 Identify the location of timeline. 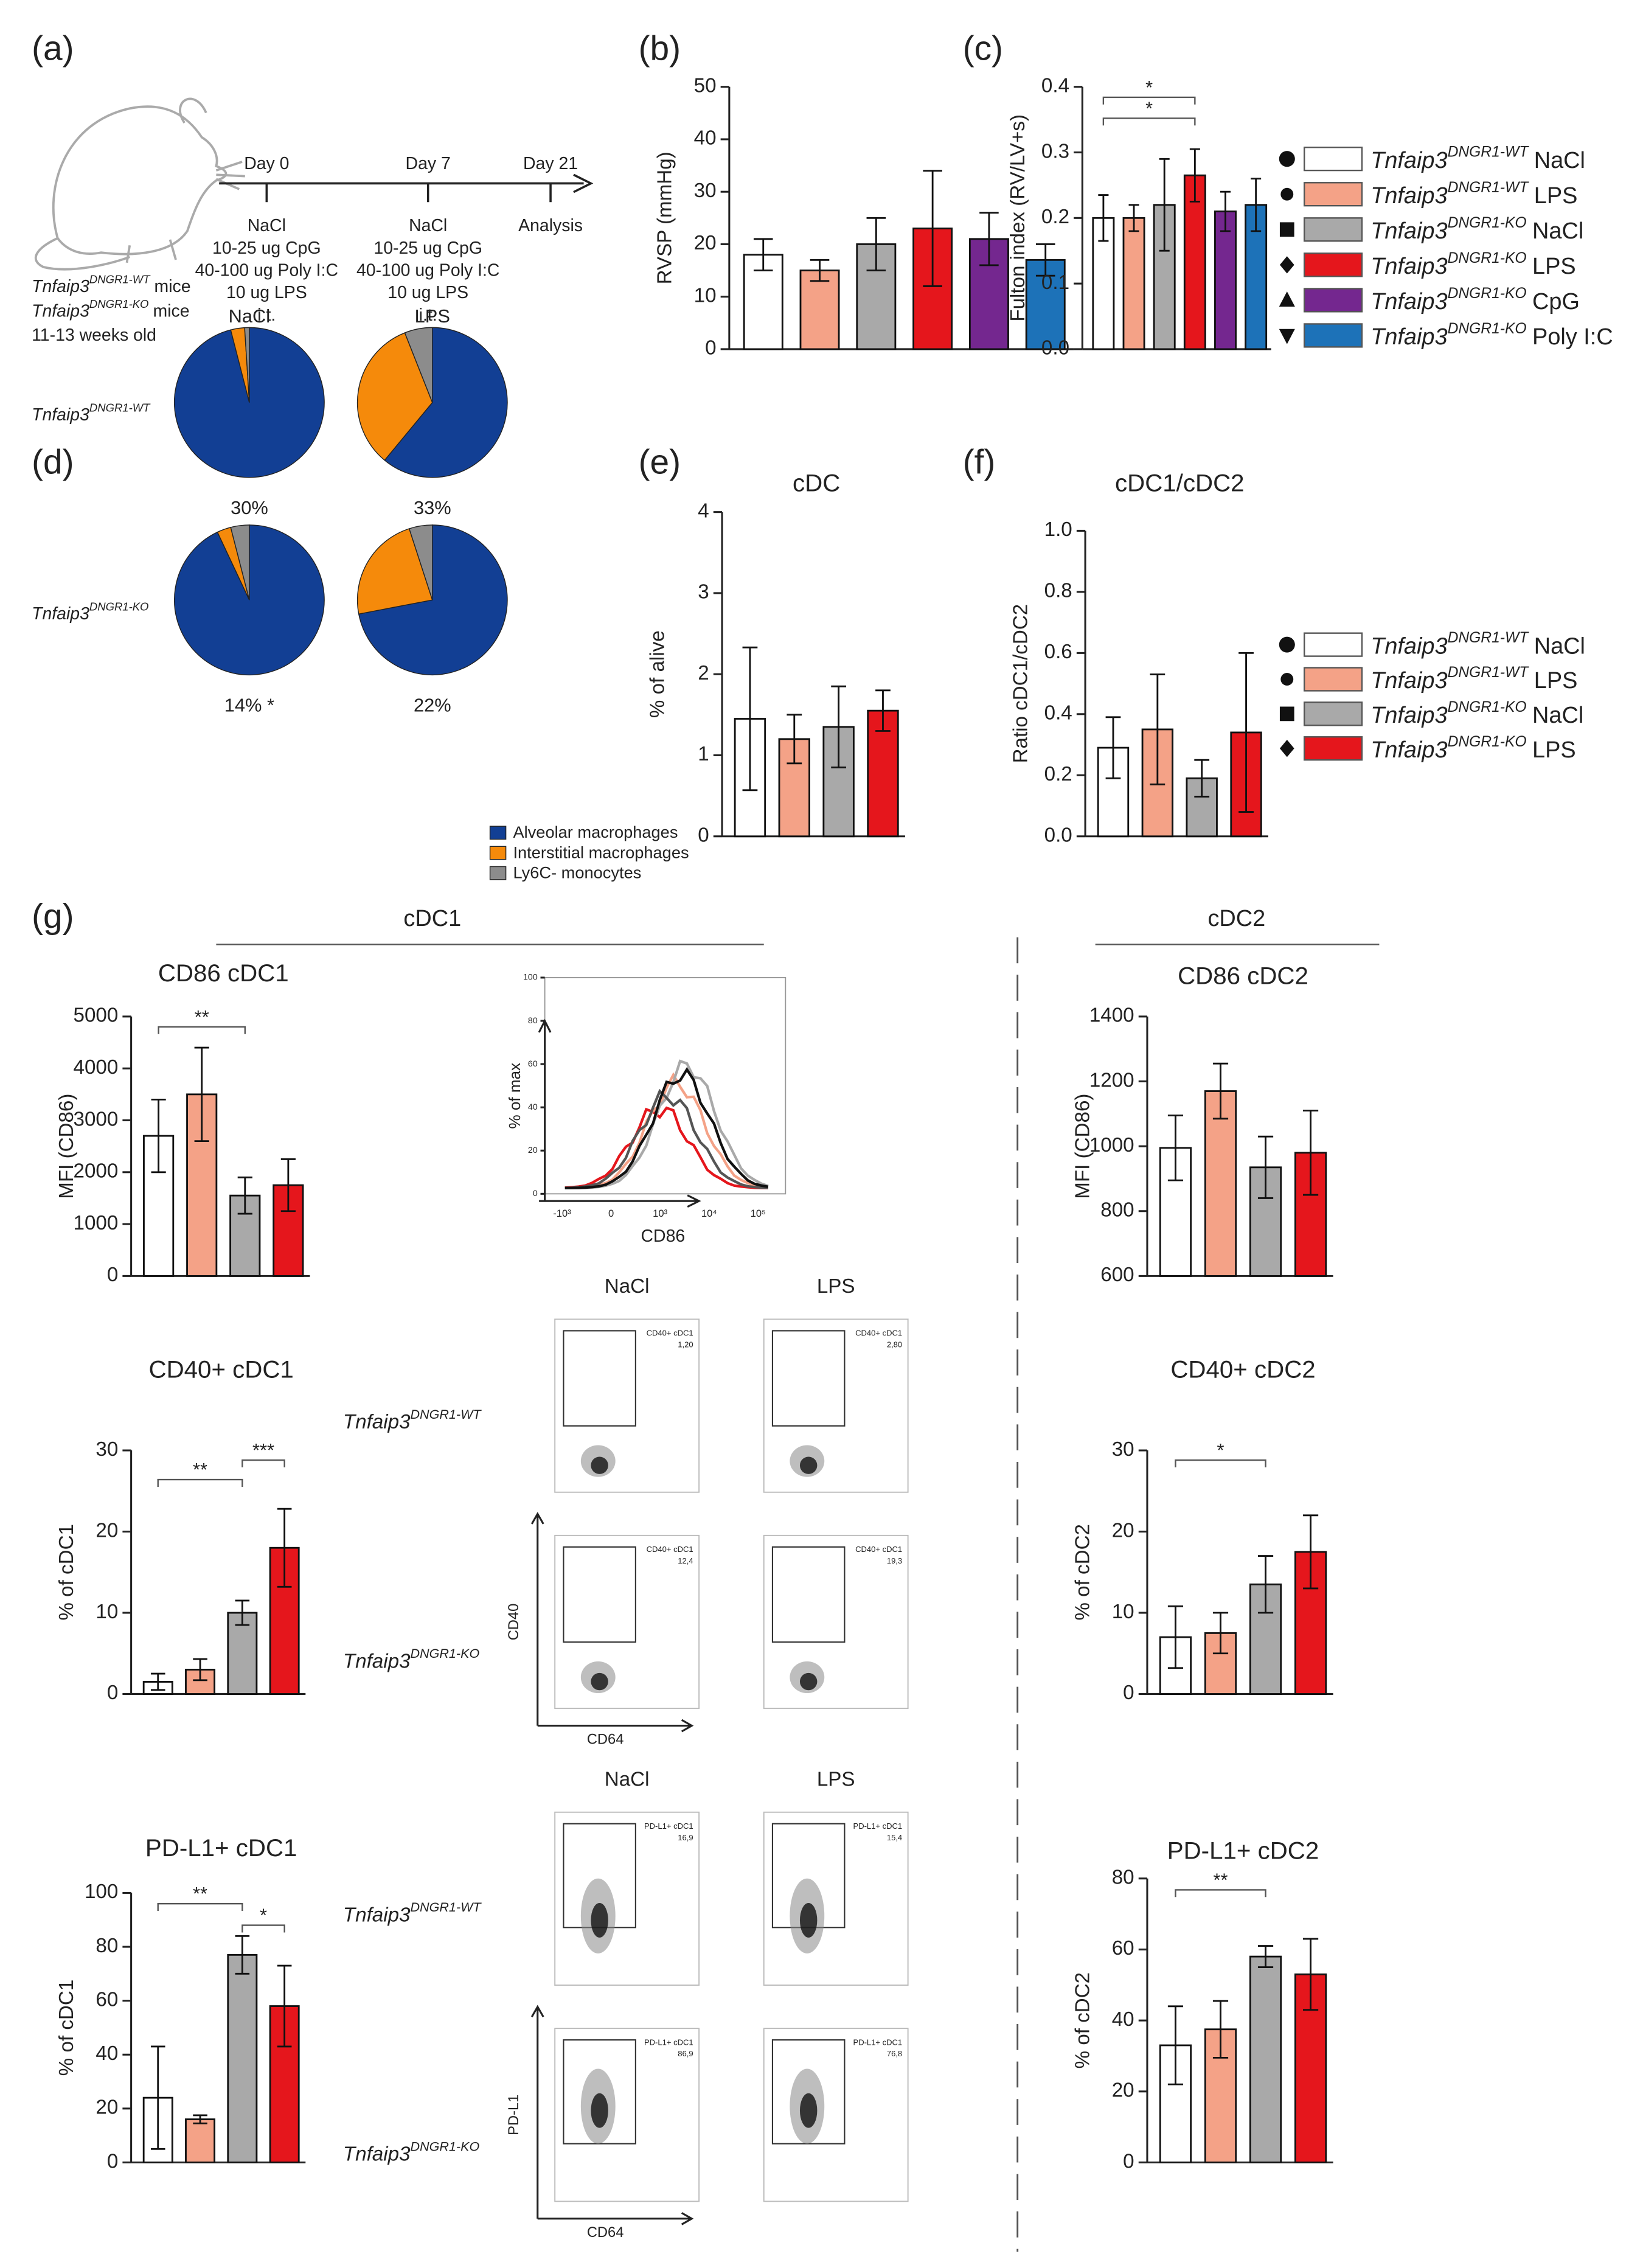
(406, 188).